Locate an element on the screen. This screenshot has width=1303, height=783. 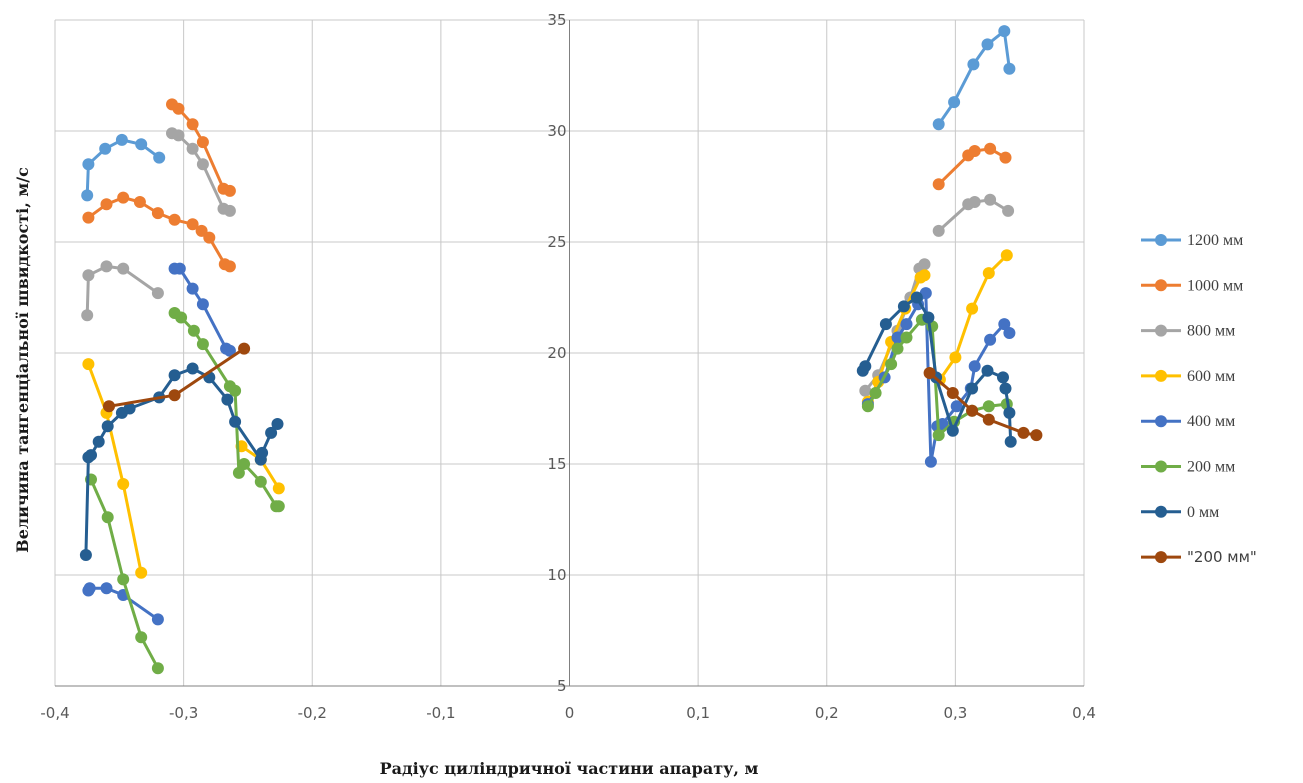
legend-label: "200 мм" is located at coordinates (1222, 557).